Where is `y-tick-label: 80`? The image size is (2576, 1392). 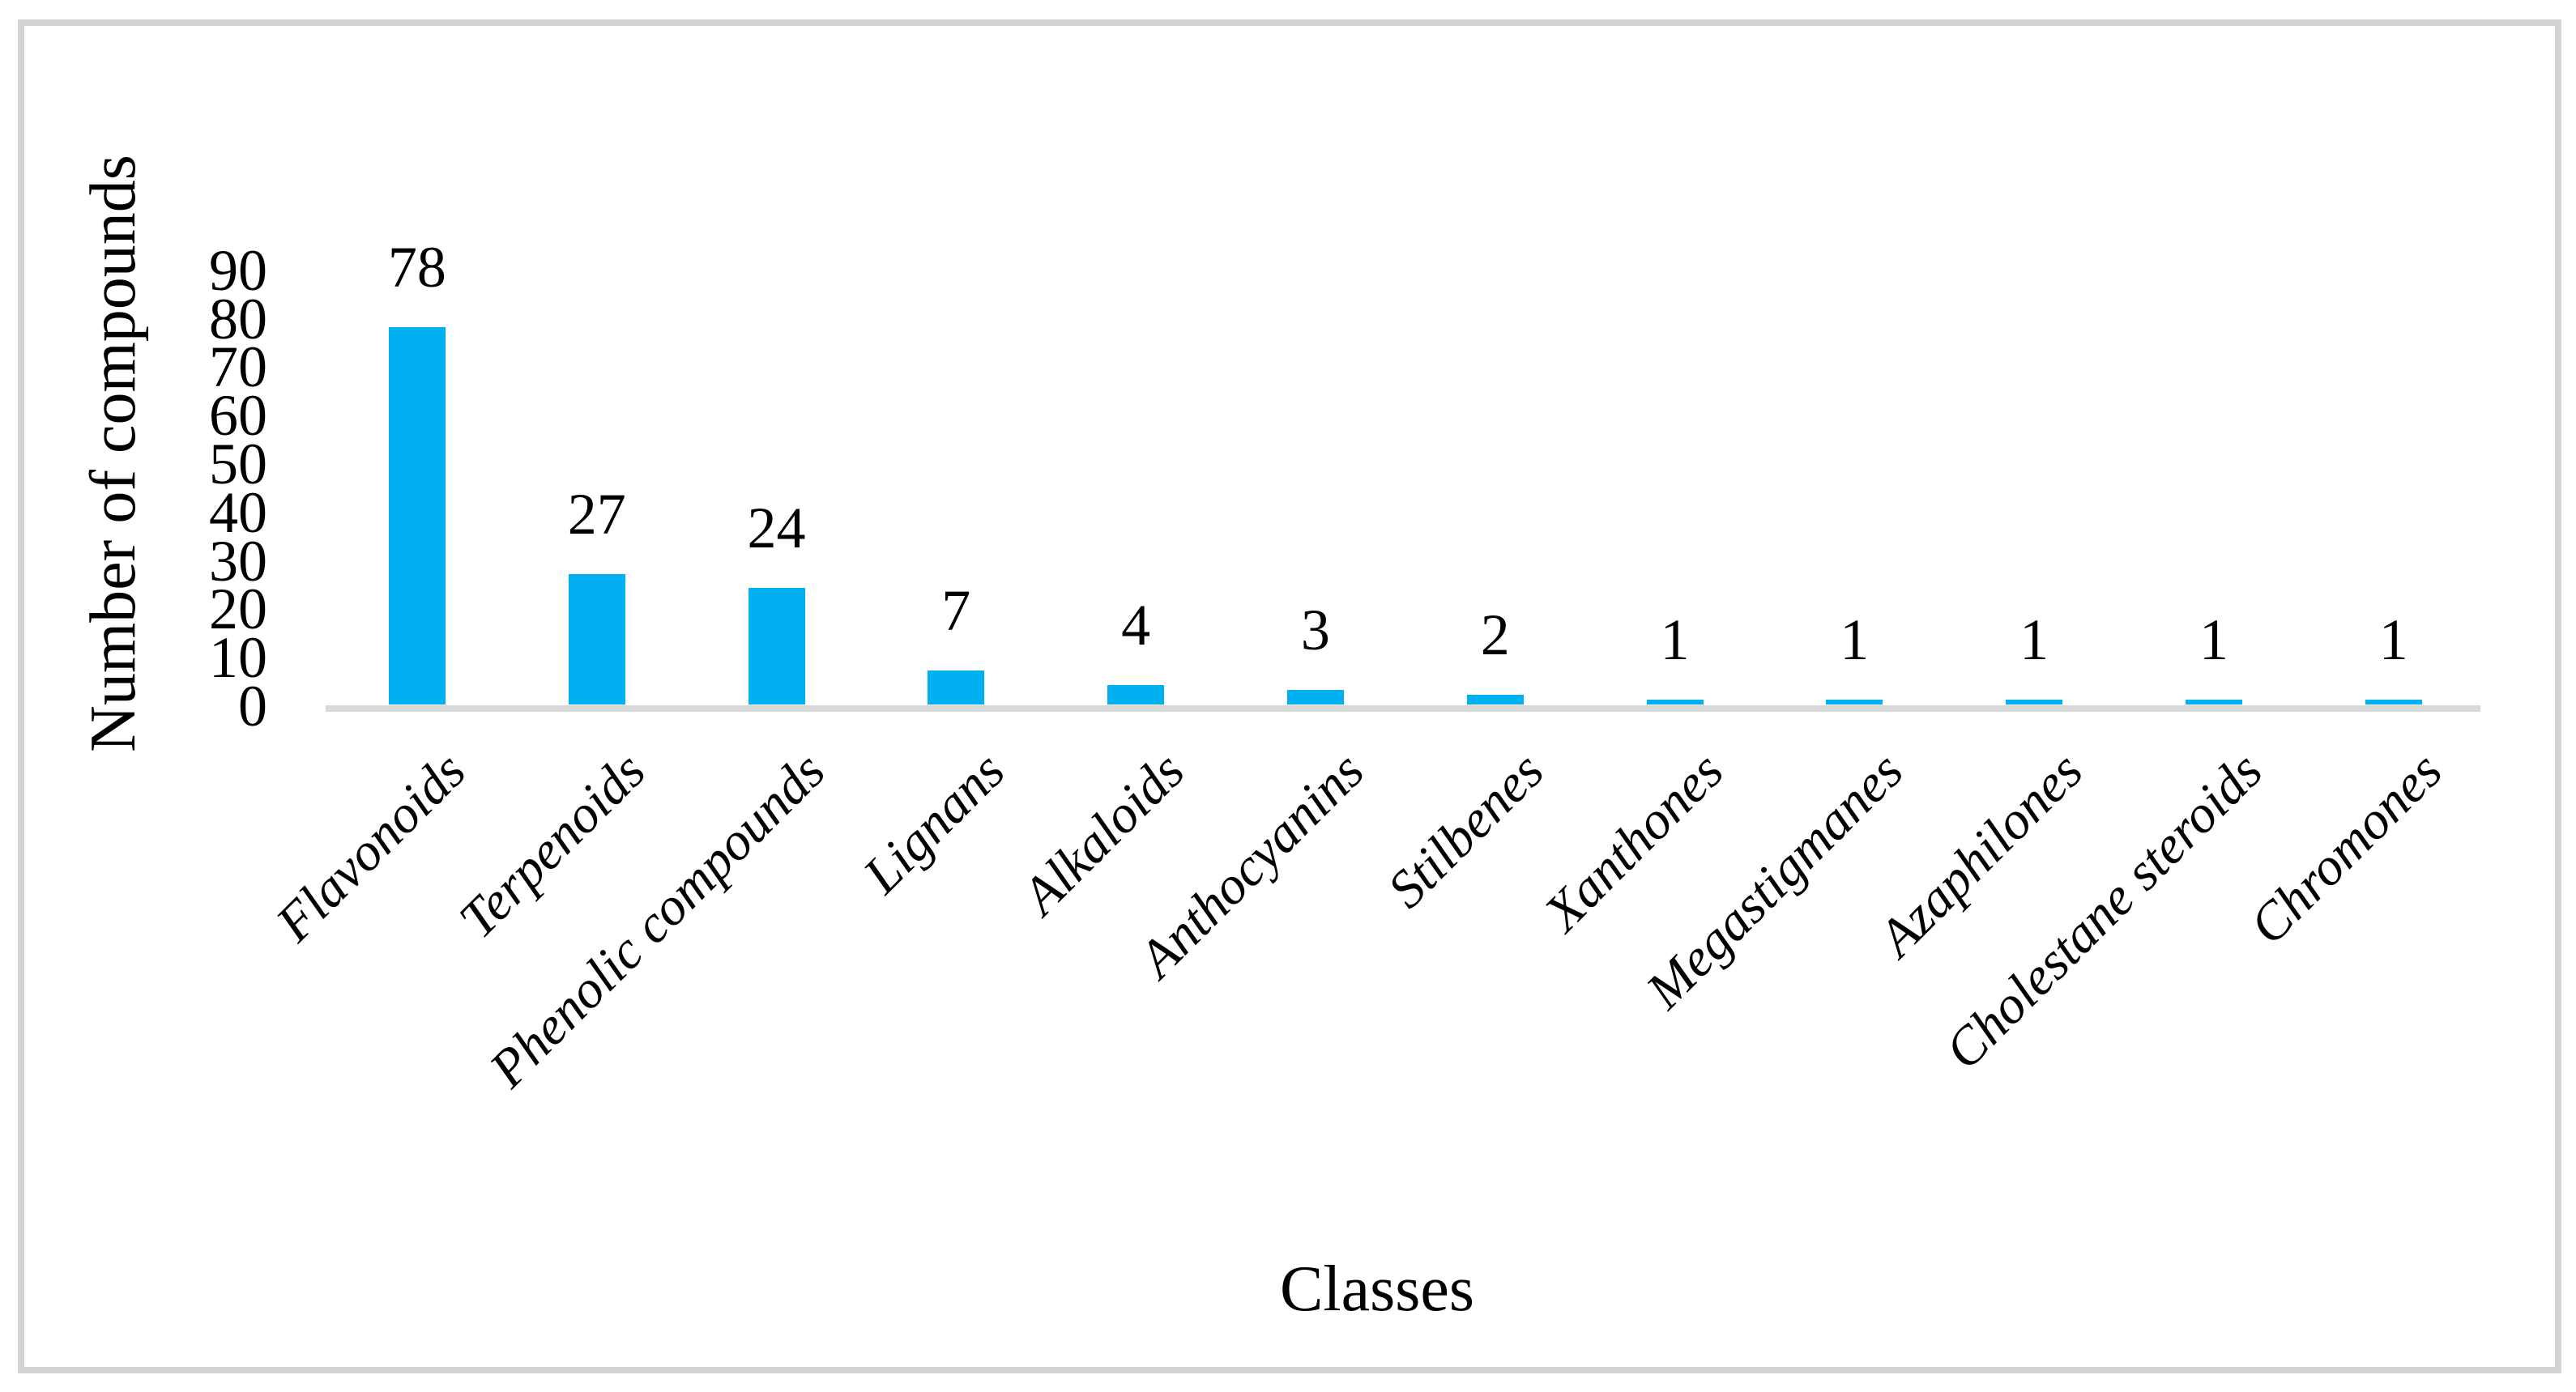 y-tick-label: 80 is located at coordinates (238, 318).